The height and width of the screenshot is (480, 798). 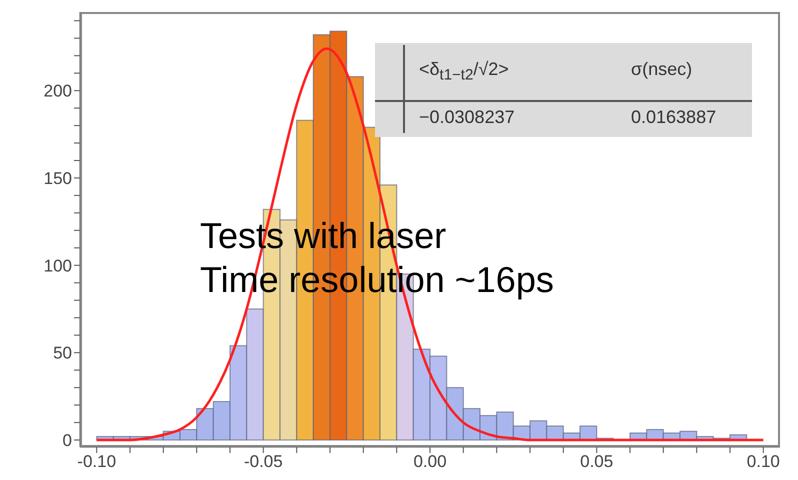 I want to click on x-tick-label: 0.00, so click(x=430, y=462).